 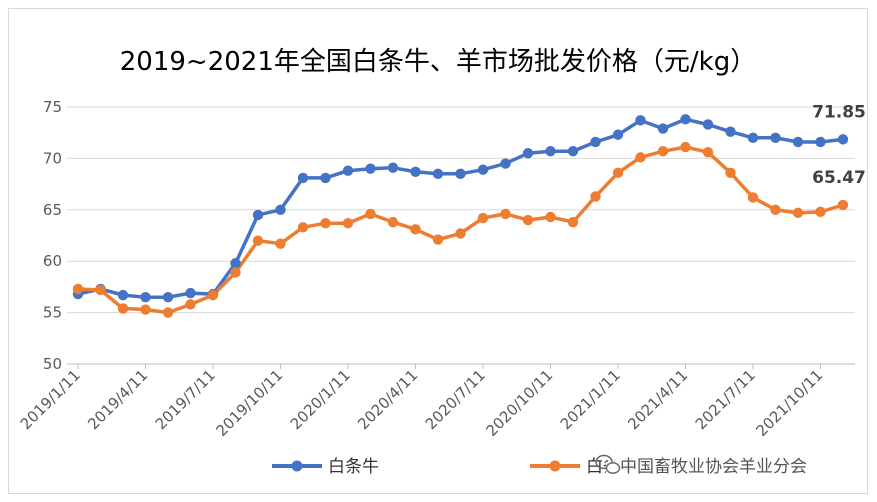 I want to click on data-label: 71.85, so click(x=839, y=112).